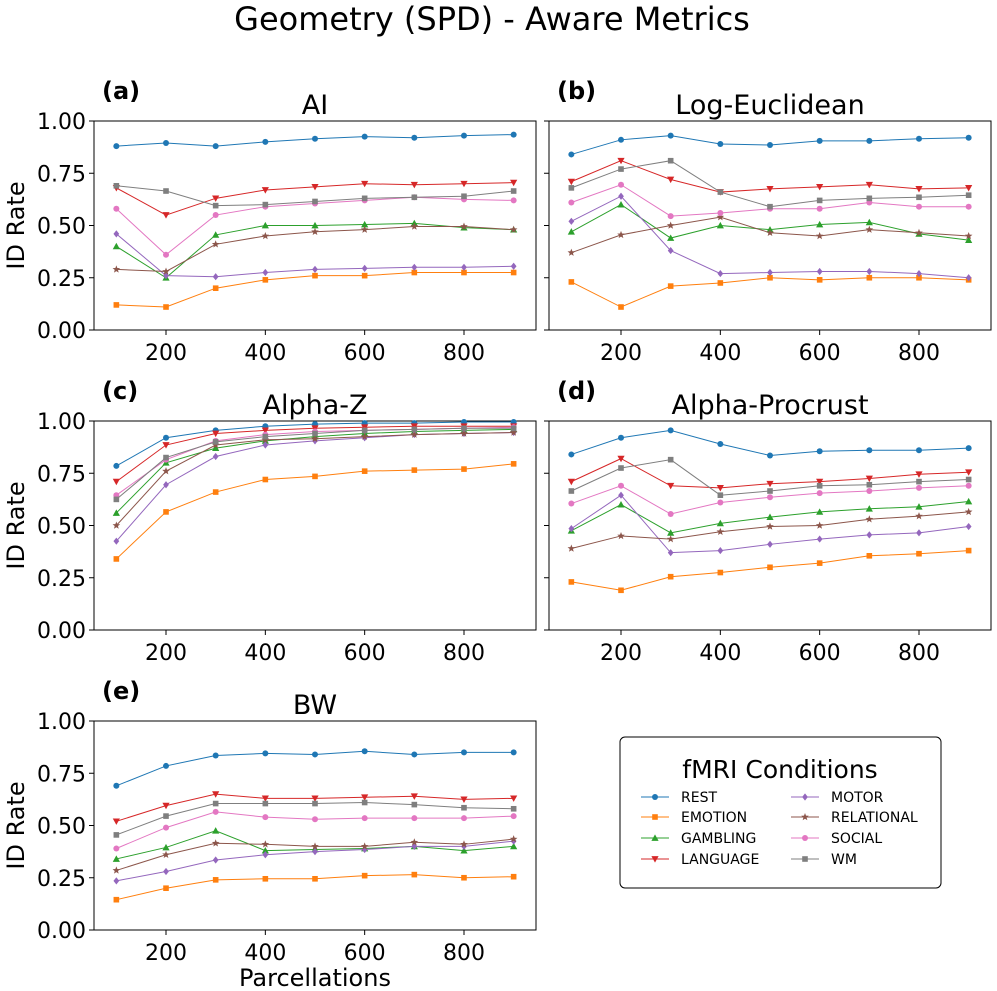 The height and width of the screenshot is (991, 997). What do you see at coordinates (769, 405) in the screenshot?
I see `panel-title: Alpha-Procrust` at bounding box center [769, 405].